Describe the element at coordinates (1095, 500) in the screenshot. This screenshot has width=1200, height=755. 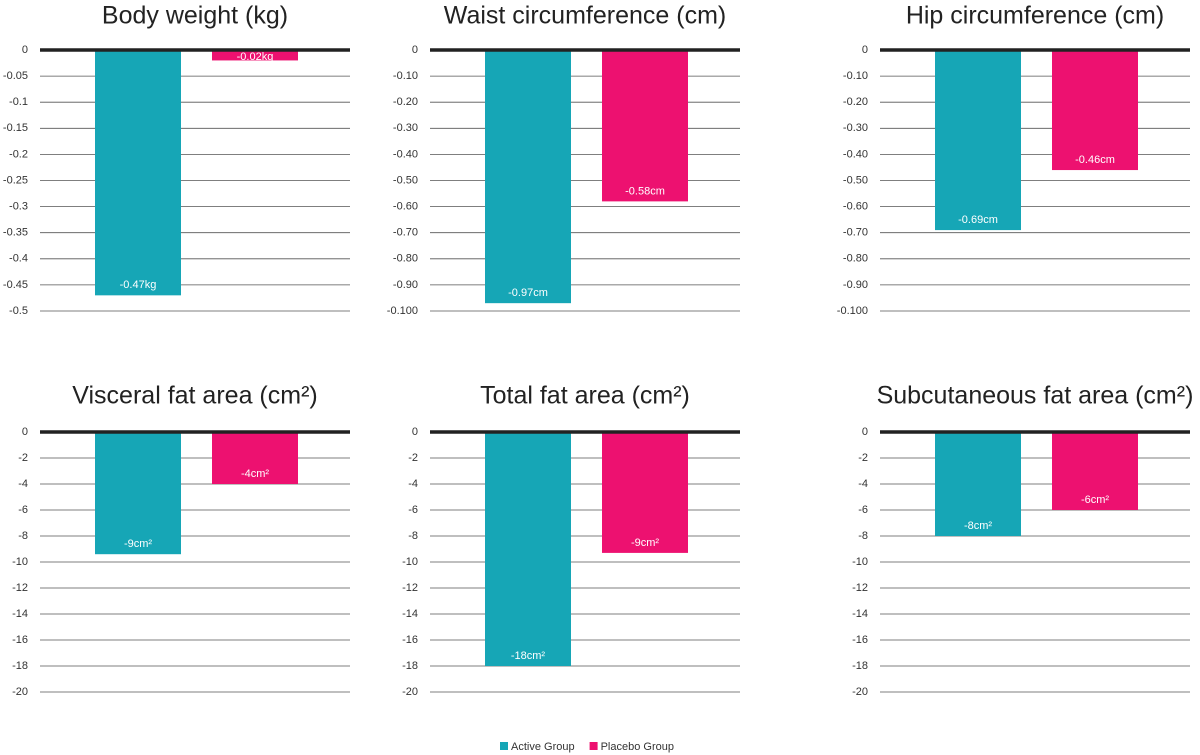
I see `value-label: -6cm²` at that location.